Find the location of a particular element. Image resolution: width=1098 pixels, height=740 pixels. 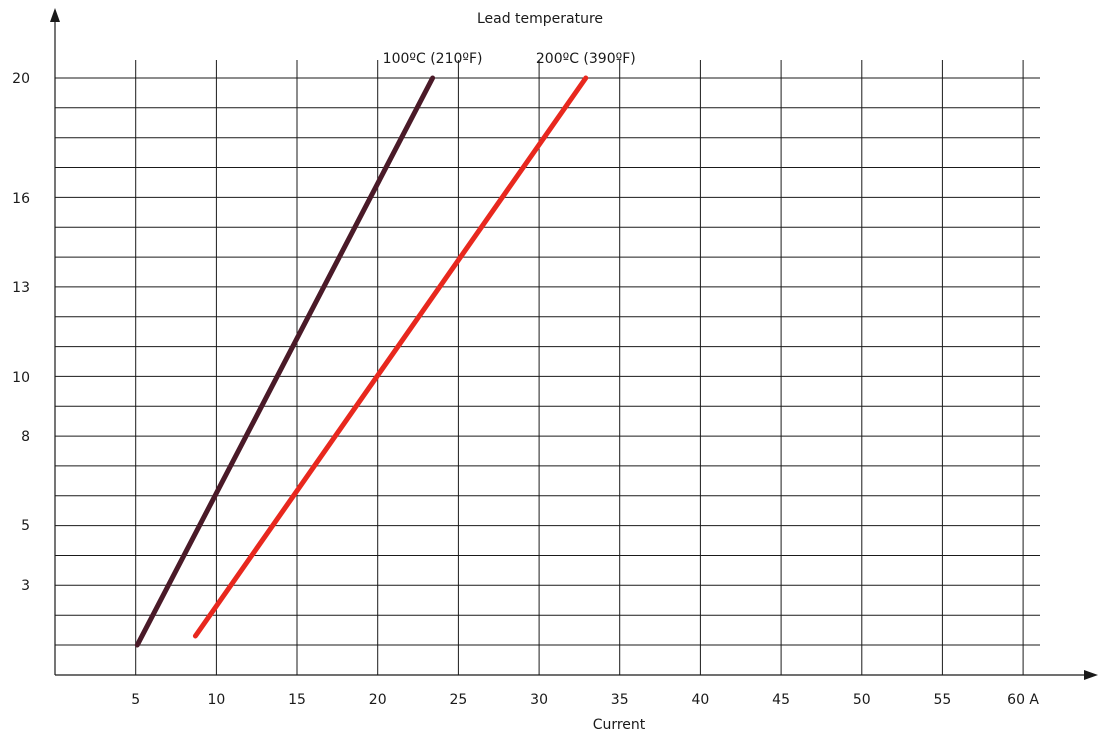

x-axis-title: Current is located at coordinates (619, 725).